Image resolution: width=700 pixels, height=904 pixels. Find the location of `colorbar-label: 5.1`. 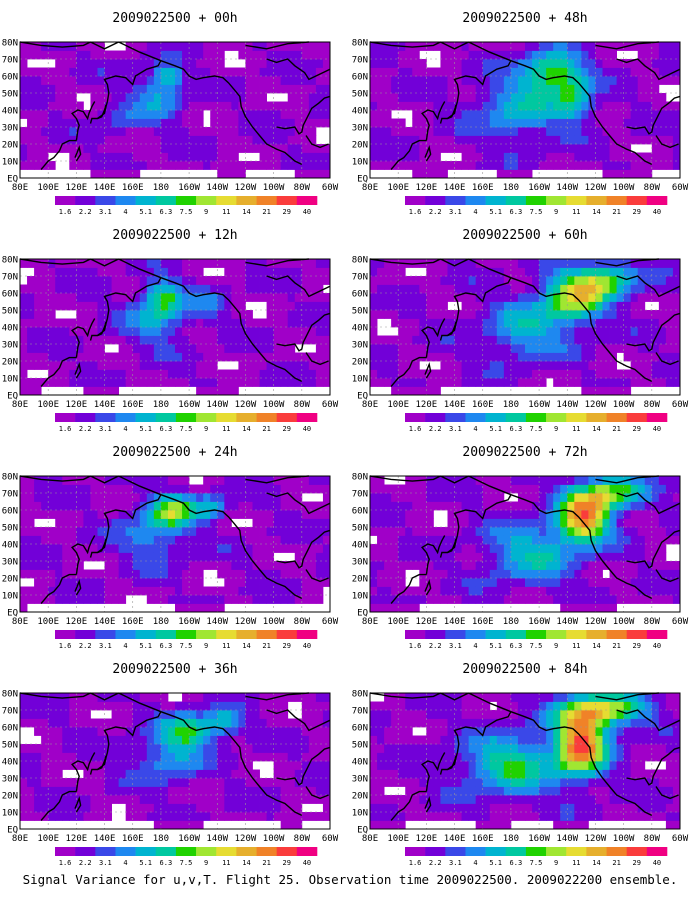

colorbar-label: 5.1 is located at coordinates (145, 212).